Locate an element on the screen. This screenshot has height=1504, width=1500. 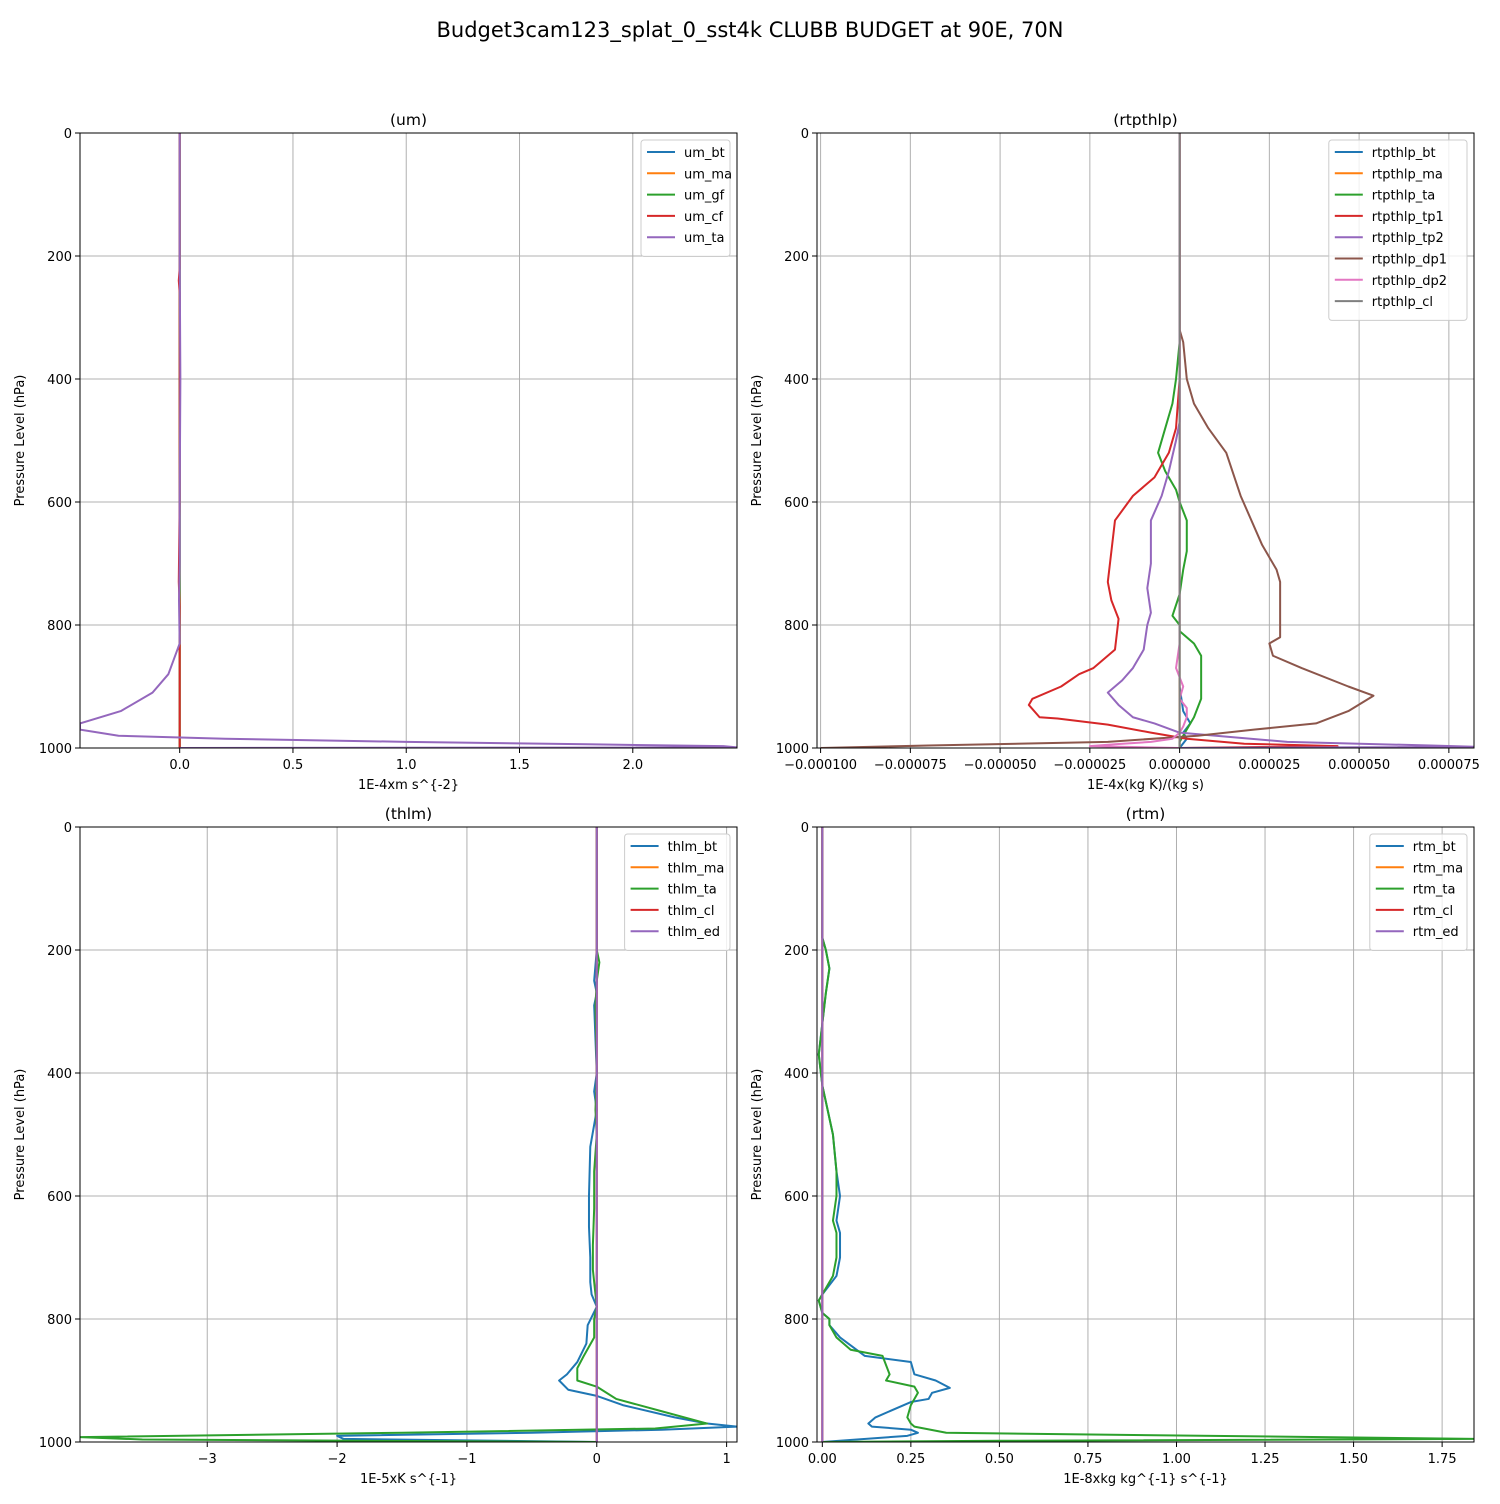
series-line-rtpthlp_dp2 is located at coordinates (1138, 440).